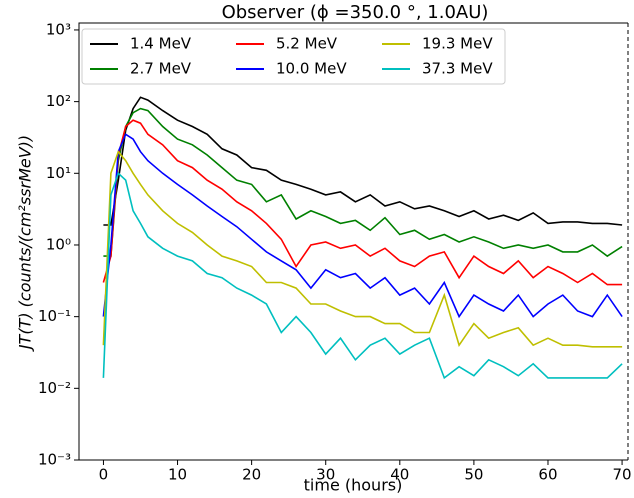 This screenshot has width=634, height=498. I want to click on y-tick-label: 10⁻³, so click(54, 460).